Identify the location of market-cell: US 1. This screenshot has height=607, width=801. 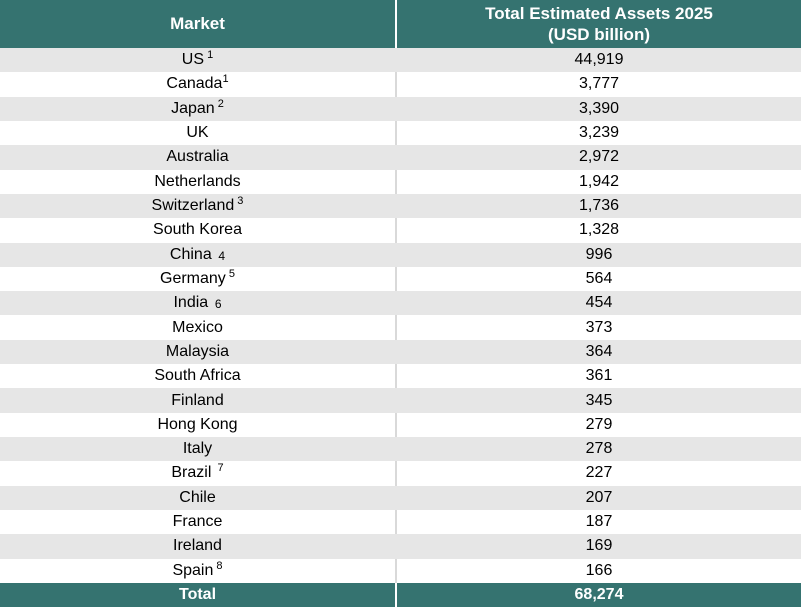
(198, 60).